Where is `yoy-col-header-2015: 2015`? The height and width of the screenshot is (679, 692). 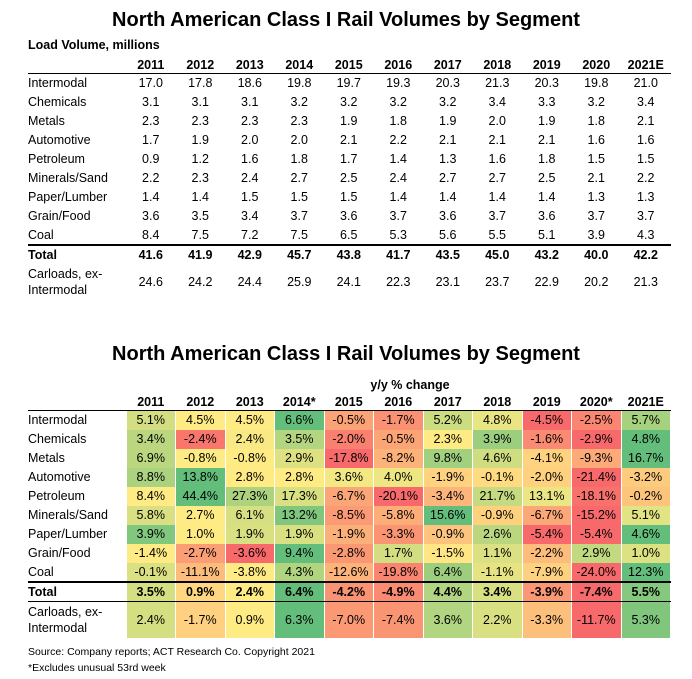 yoy-col-header-2015: 2015 is located at coordinates (349, 402).